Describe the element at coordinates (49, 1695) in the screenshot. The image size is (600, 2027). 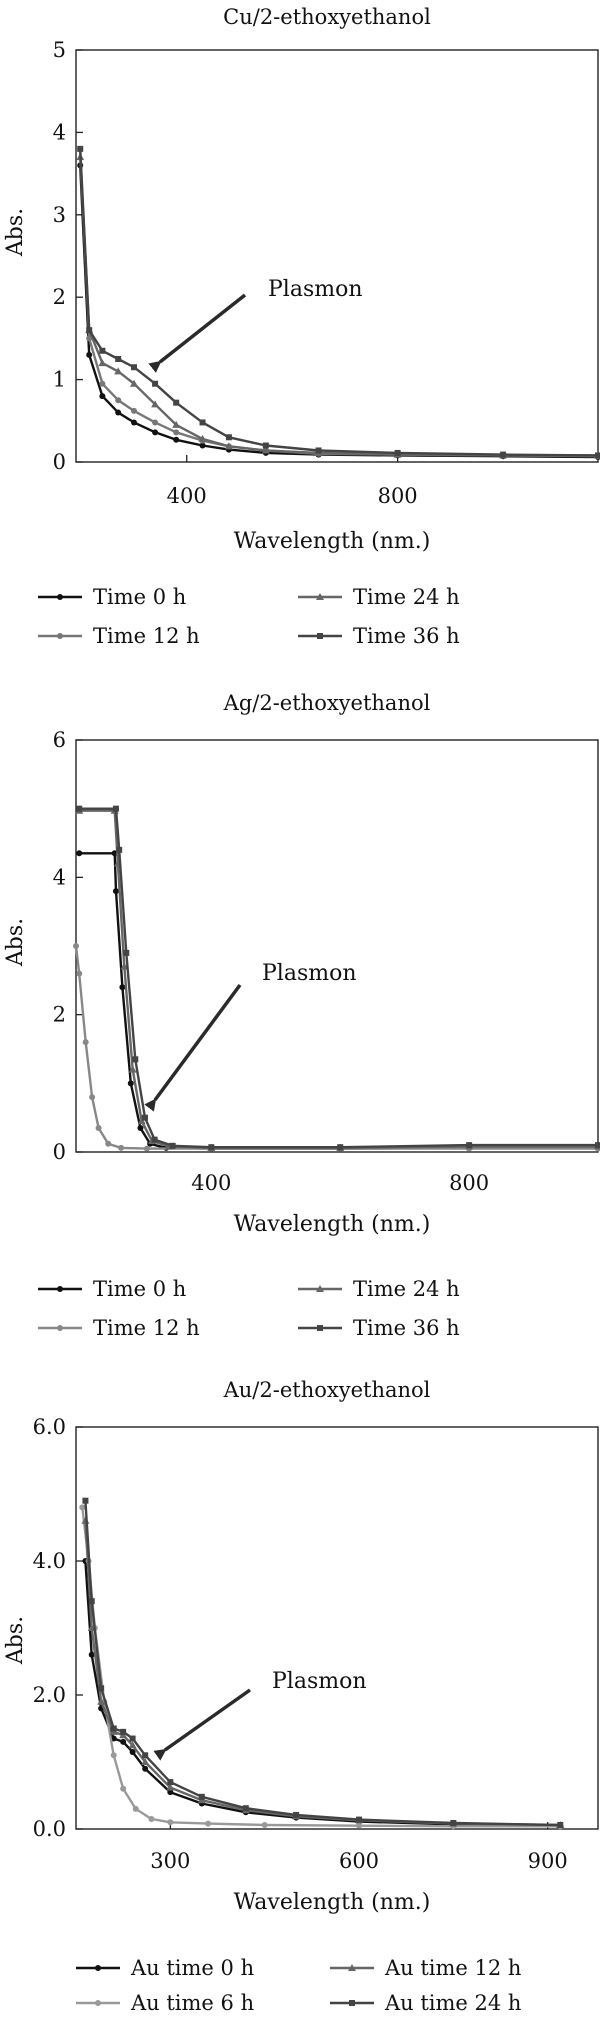
I see `y-tick-label: 2.0` at that location.